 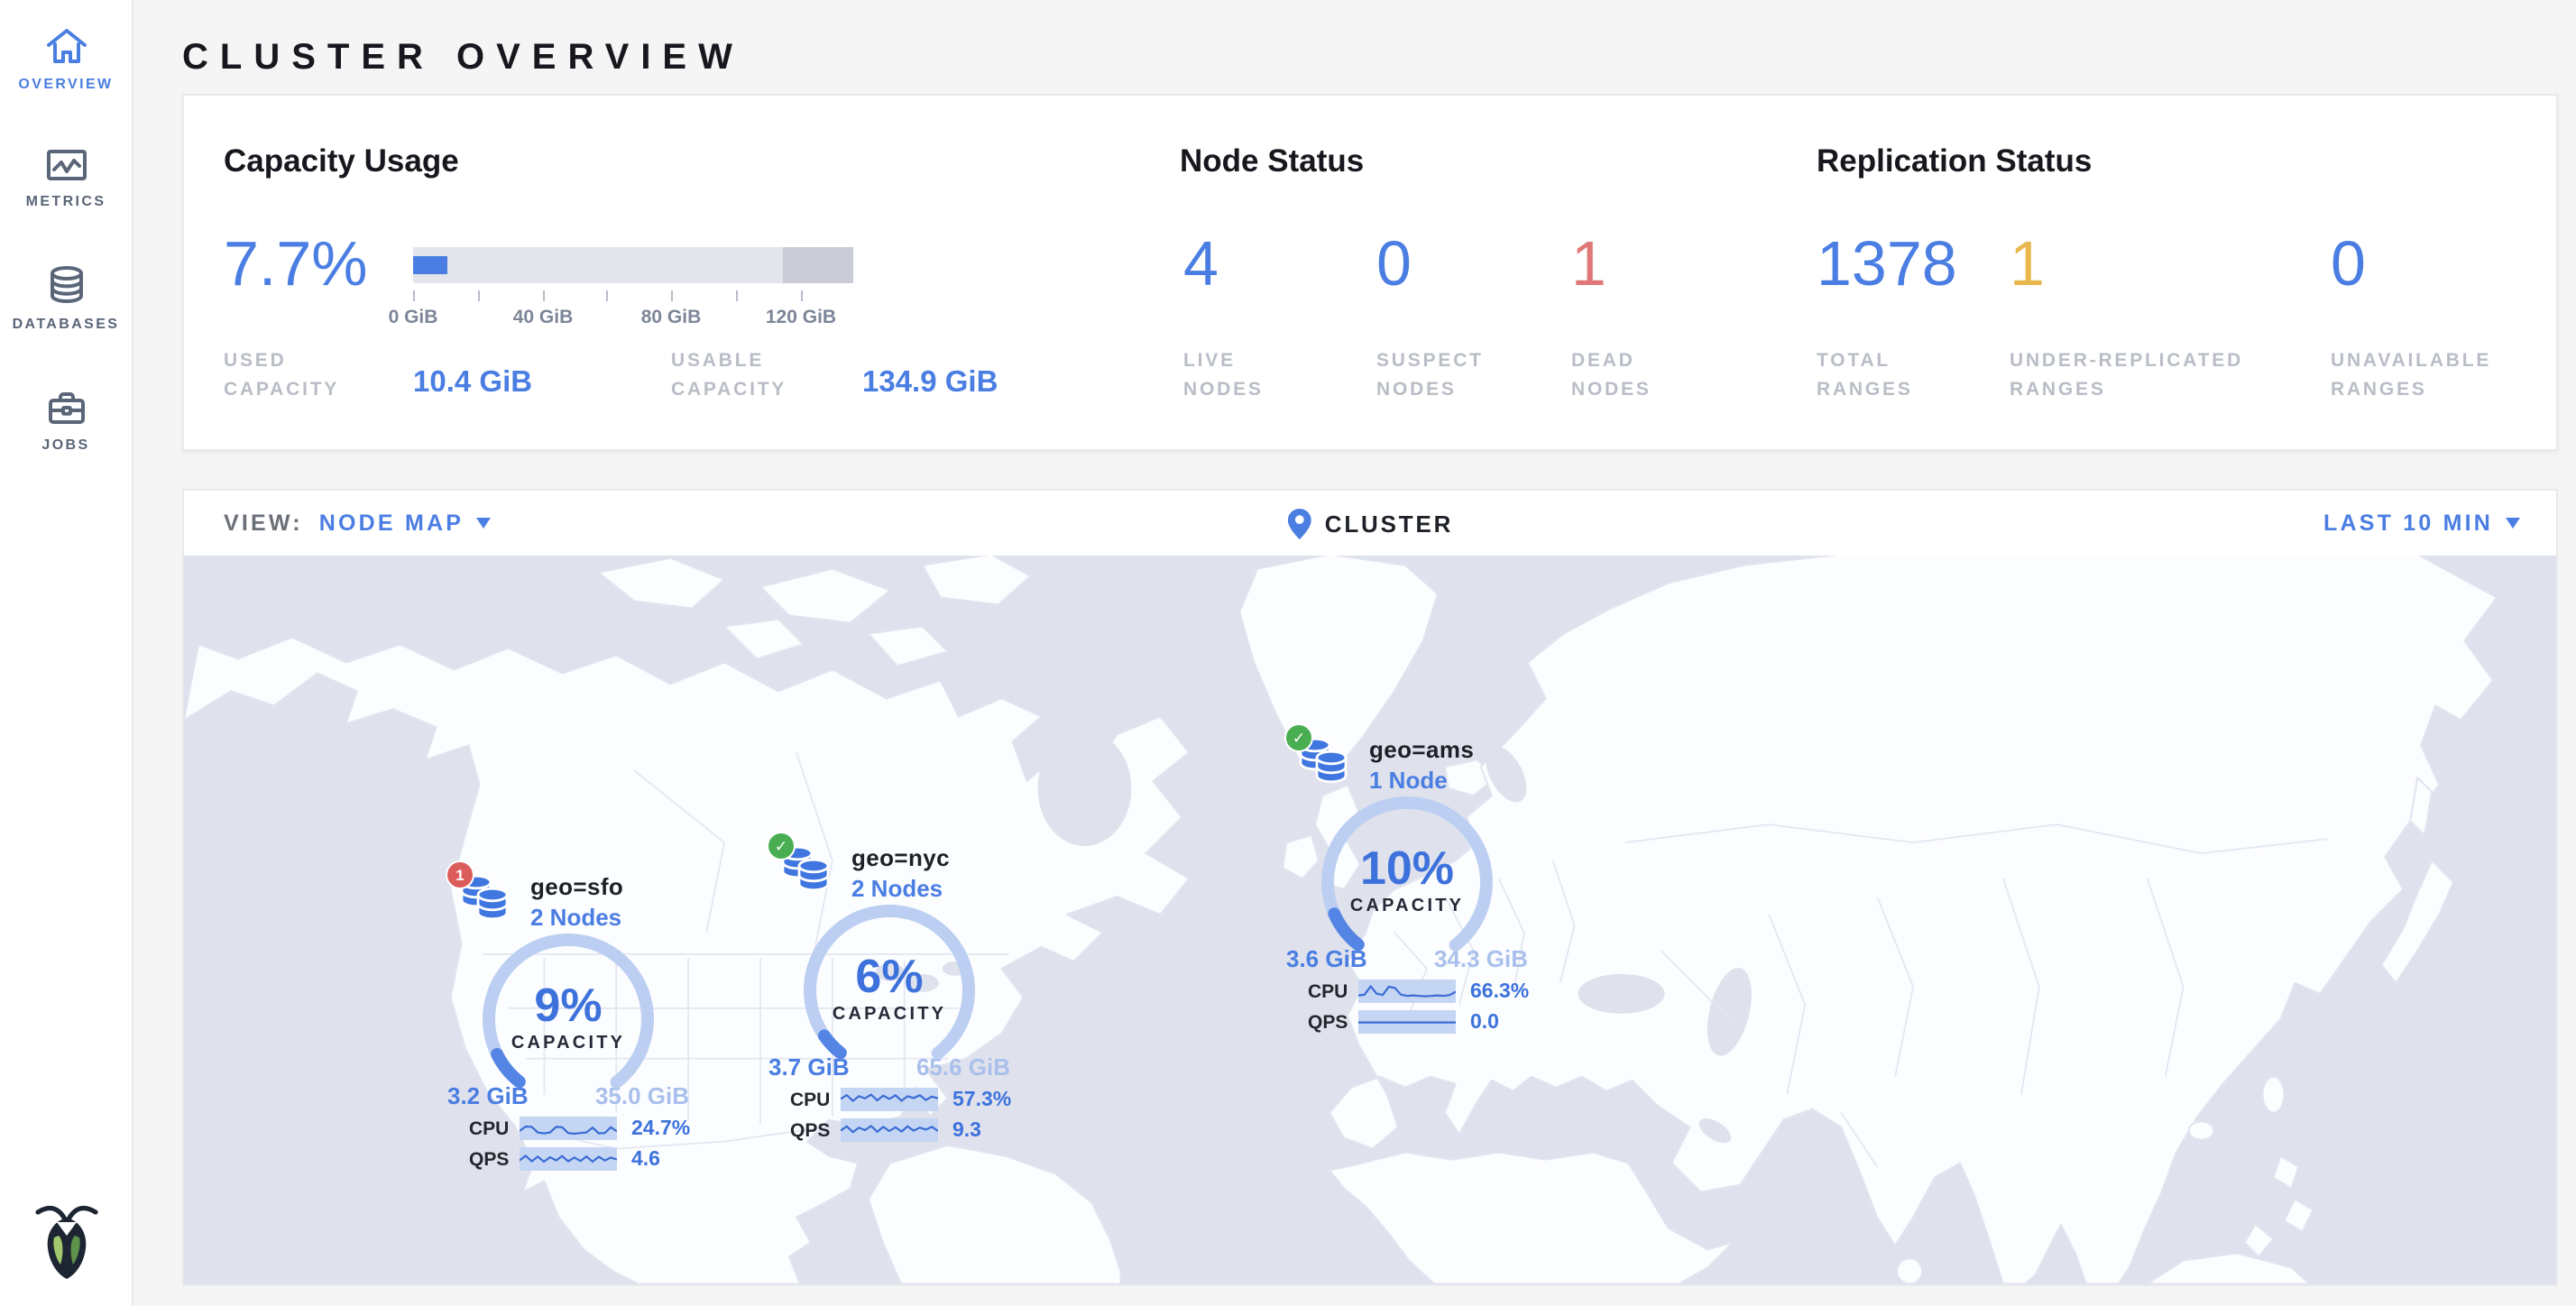 I want to click on time-range-dropdown: LAST 10 MIN, so click(x=2421, y=523).